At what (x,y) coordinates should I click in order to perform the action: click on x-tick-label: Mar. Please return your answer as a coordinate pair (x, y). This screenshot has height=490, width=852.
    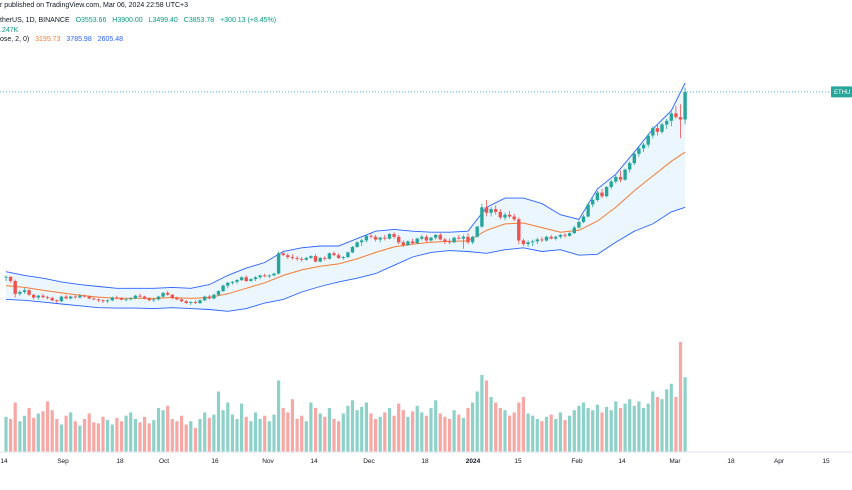
    Looking at the image, I should click on (675, 461).